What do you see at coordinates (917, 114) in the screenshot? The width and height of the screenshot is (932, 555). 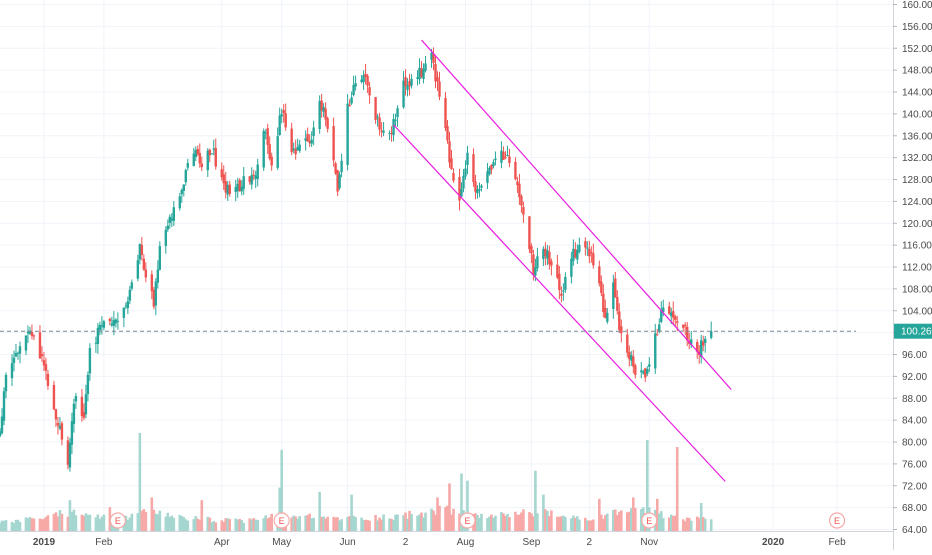 I see `price-axis-label: 140.00` at bounding box center [917, 114].